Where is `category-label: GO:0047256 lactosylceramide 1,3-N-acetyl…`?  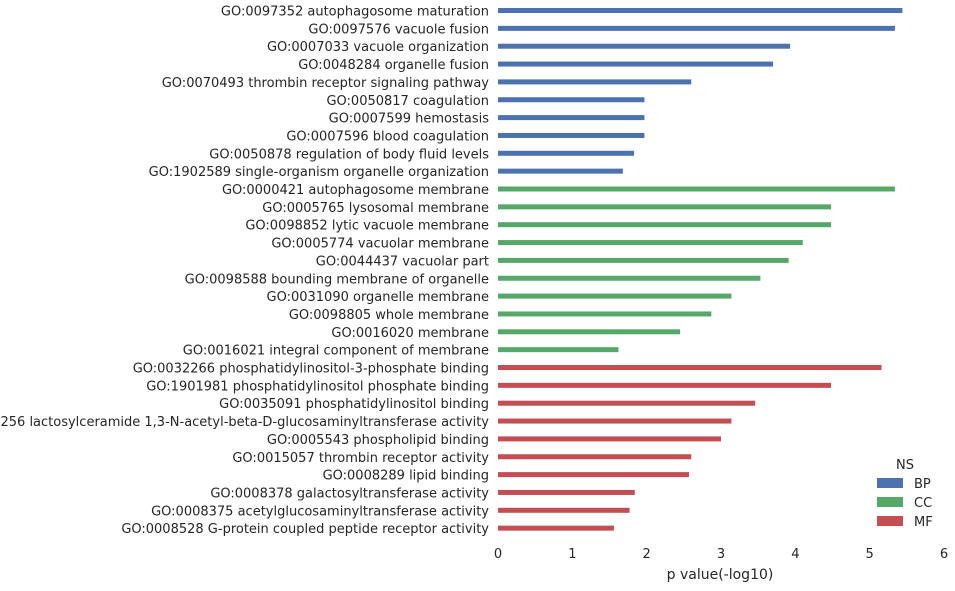 category-label: GO:0047256 lactosylceramide 1,3-N-acetyl… is located at coordinates (244, 422).